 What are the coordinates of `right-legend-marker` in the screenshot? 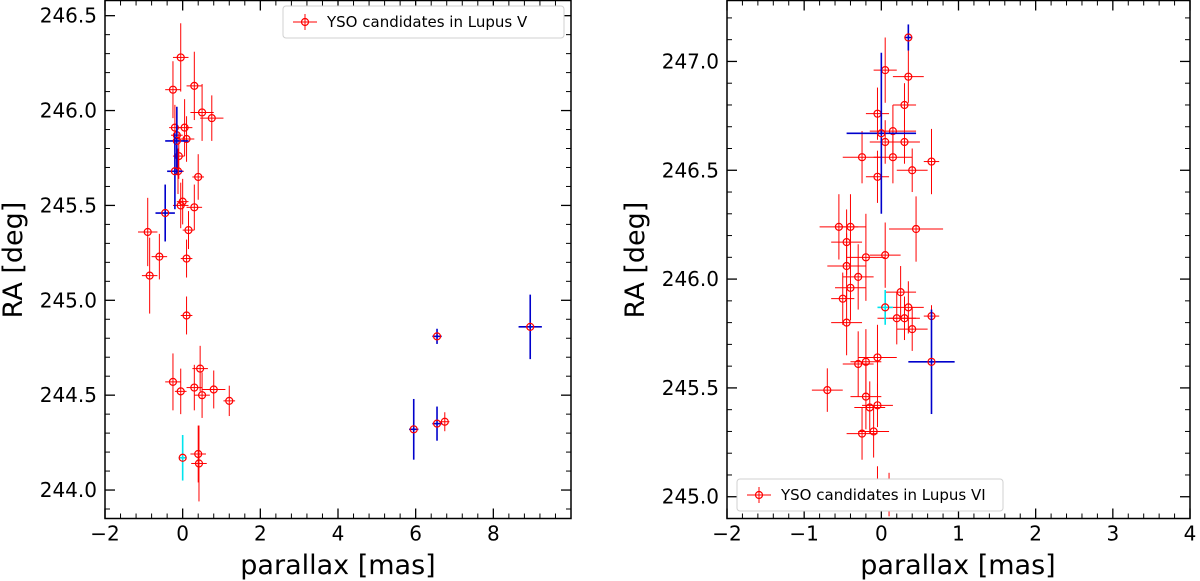 It's located at (759, 495).